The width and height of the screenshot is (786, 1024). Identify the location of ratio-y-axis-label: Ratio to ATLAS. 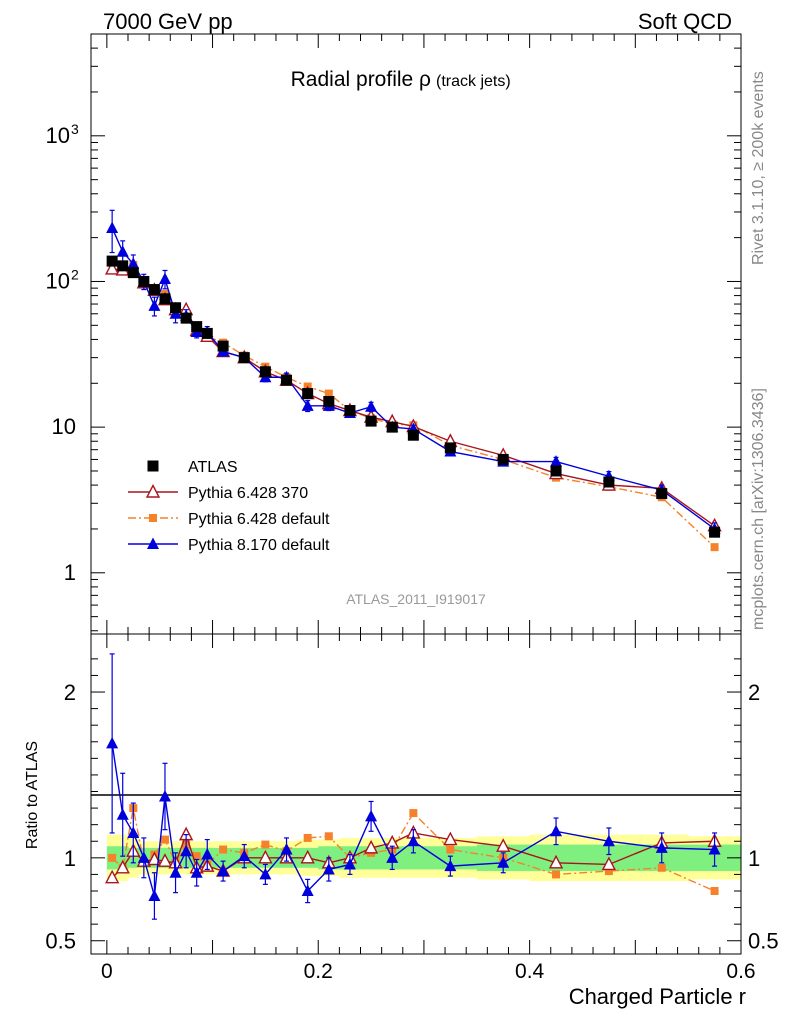
(32, 795).